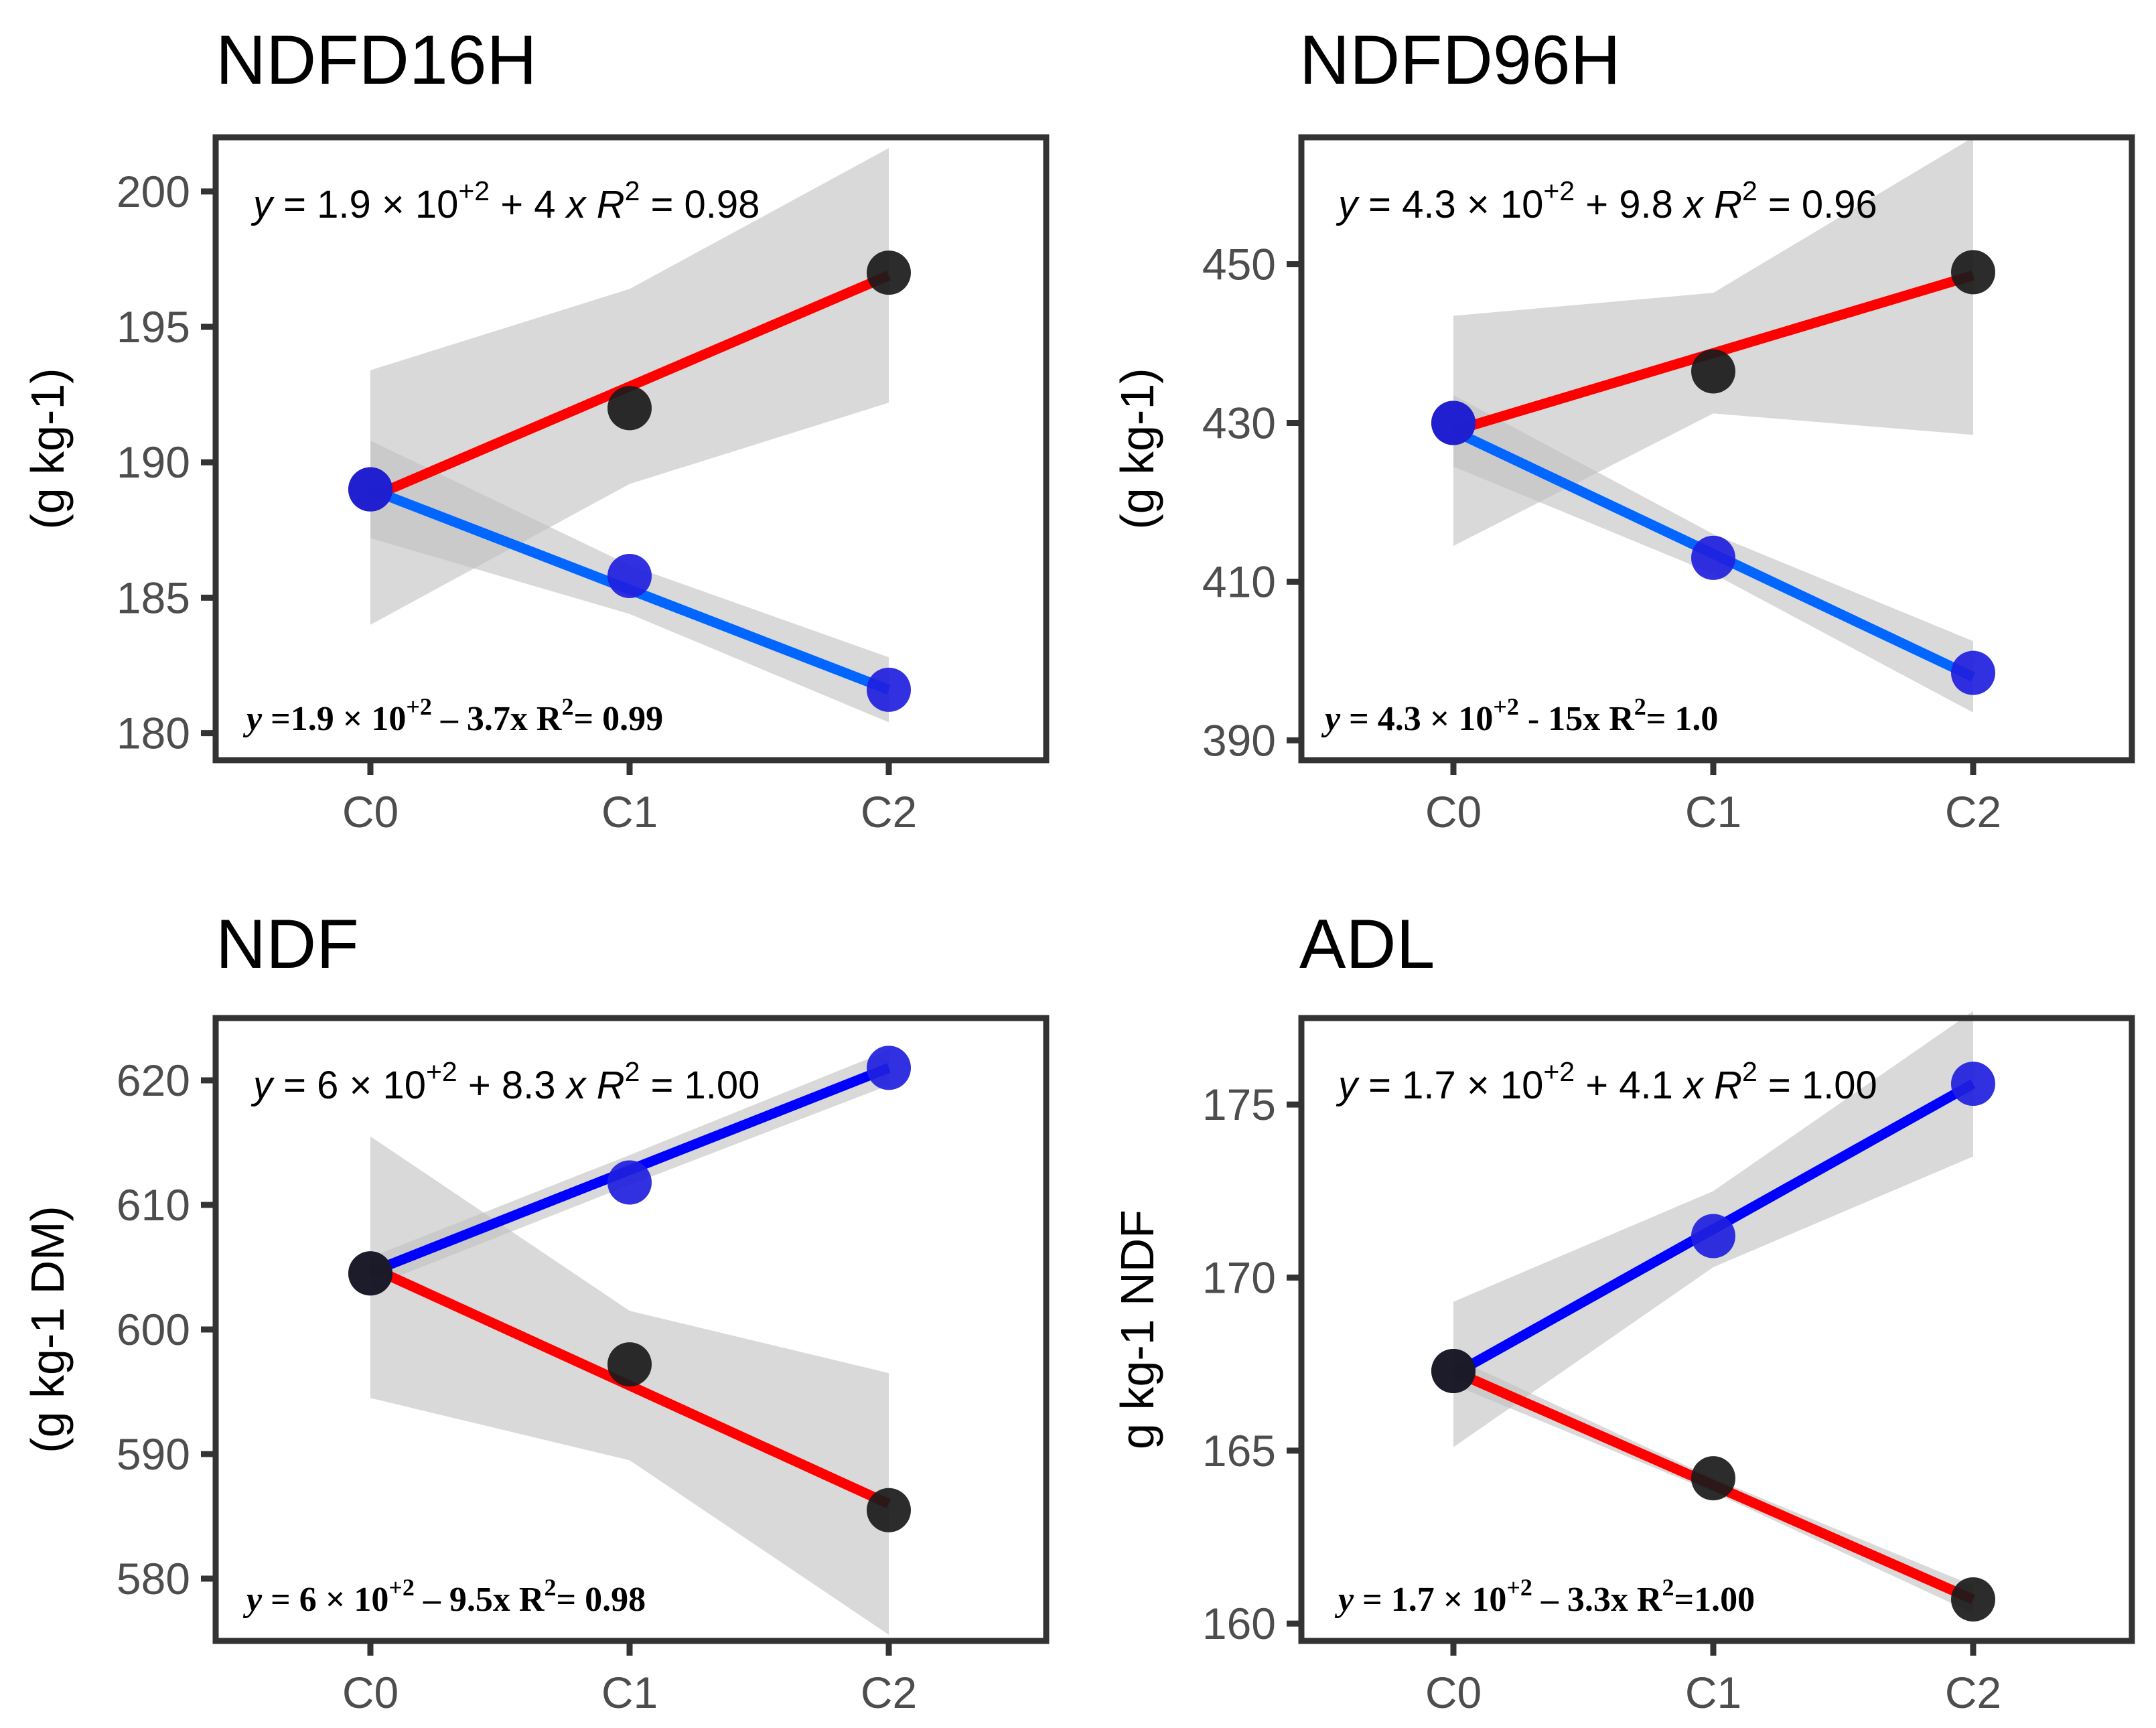  Describe the element at coordinates (1239, 1104) in the screenshot. I see `y-tick-label: 175` at that location.